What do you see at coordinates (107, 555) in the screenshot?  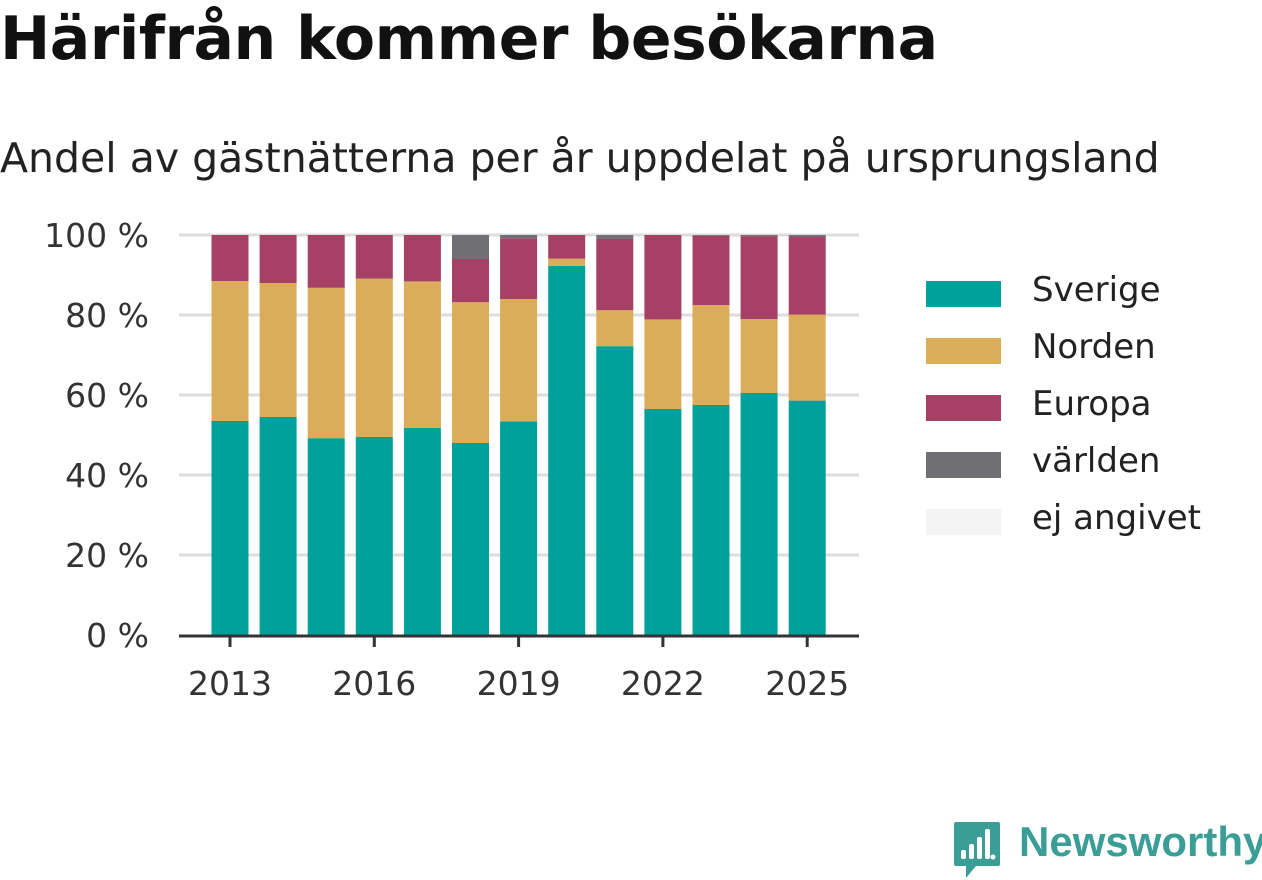 I see `y-tick-label: 20 %` at bounding box center [107, 555].